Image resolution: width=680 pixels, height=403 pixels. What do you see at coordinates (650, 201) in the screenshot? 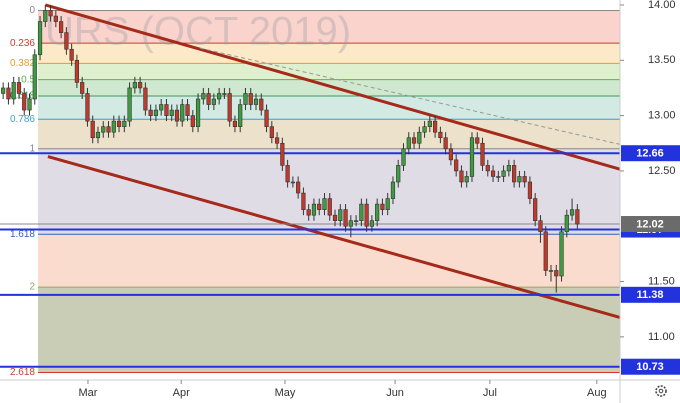
I see `y-axis-panel` at bounding box center [650, 201].